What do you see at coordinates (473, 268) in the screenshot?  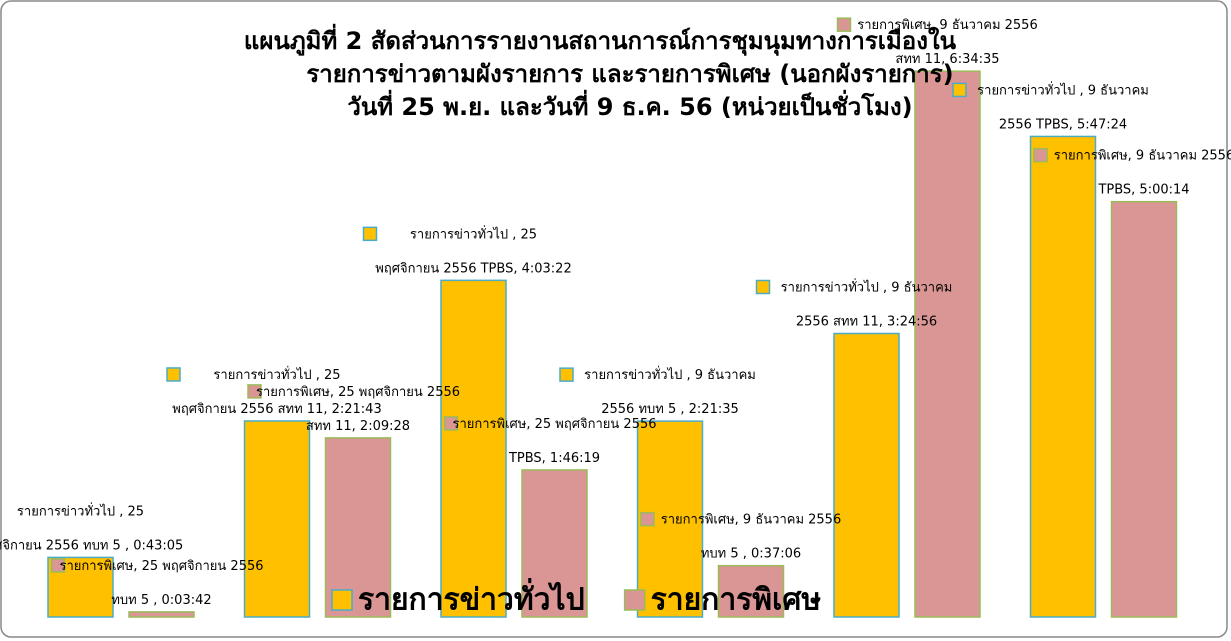 I see `data-label-line: พฤศจิกายน 2556 TPBS, 4:03:22` at bounding box center [473, 268].